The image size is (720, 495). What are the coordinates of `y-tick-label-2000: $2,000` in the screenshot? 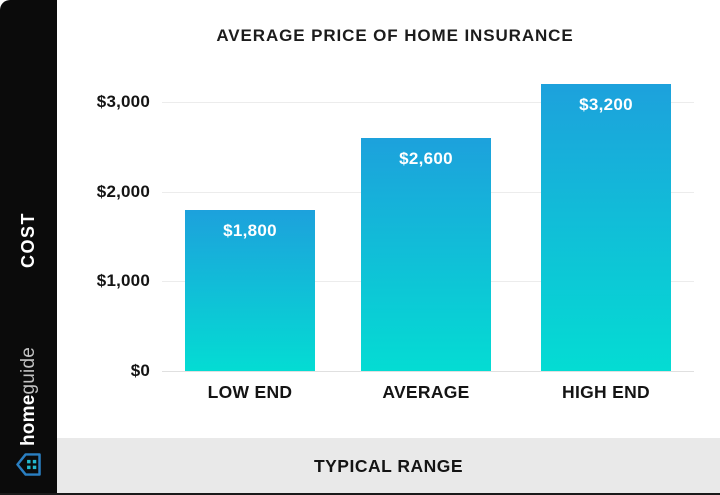 It's located at (123, 191).